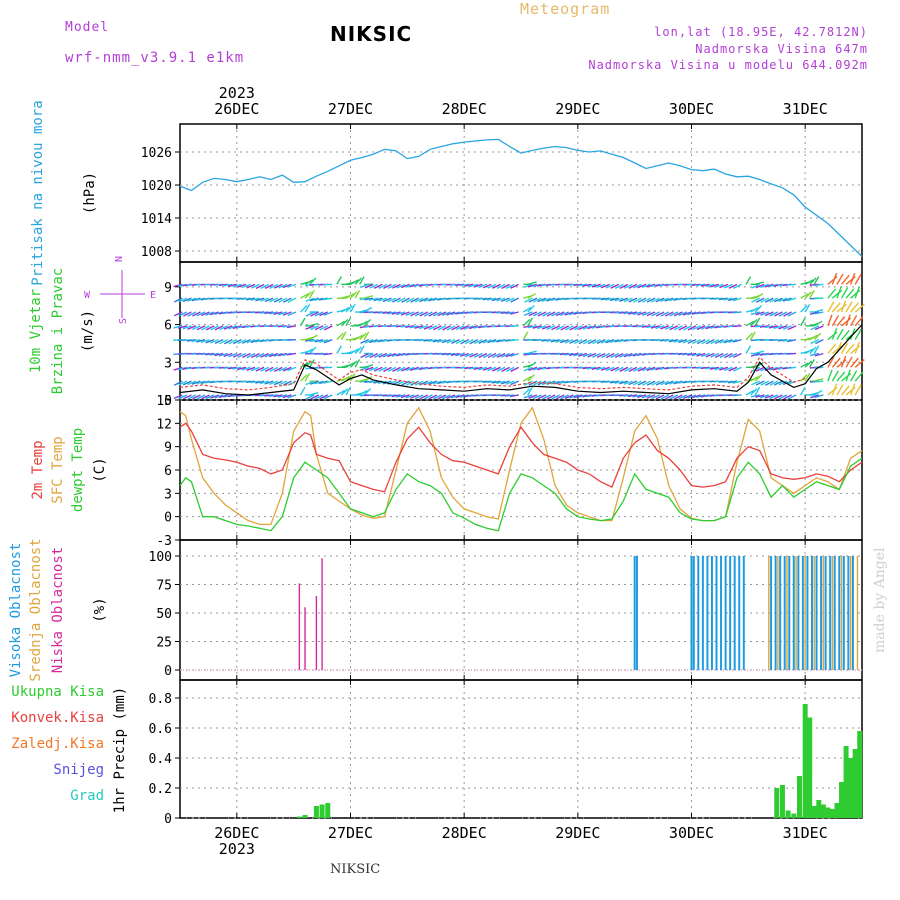 This screenshot has height=900, width=900. Describe the element at coordinates (880, 600) in the screenshot. I see `watermark: made by Angel` at that location.